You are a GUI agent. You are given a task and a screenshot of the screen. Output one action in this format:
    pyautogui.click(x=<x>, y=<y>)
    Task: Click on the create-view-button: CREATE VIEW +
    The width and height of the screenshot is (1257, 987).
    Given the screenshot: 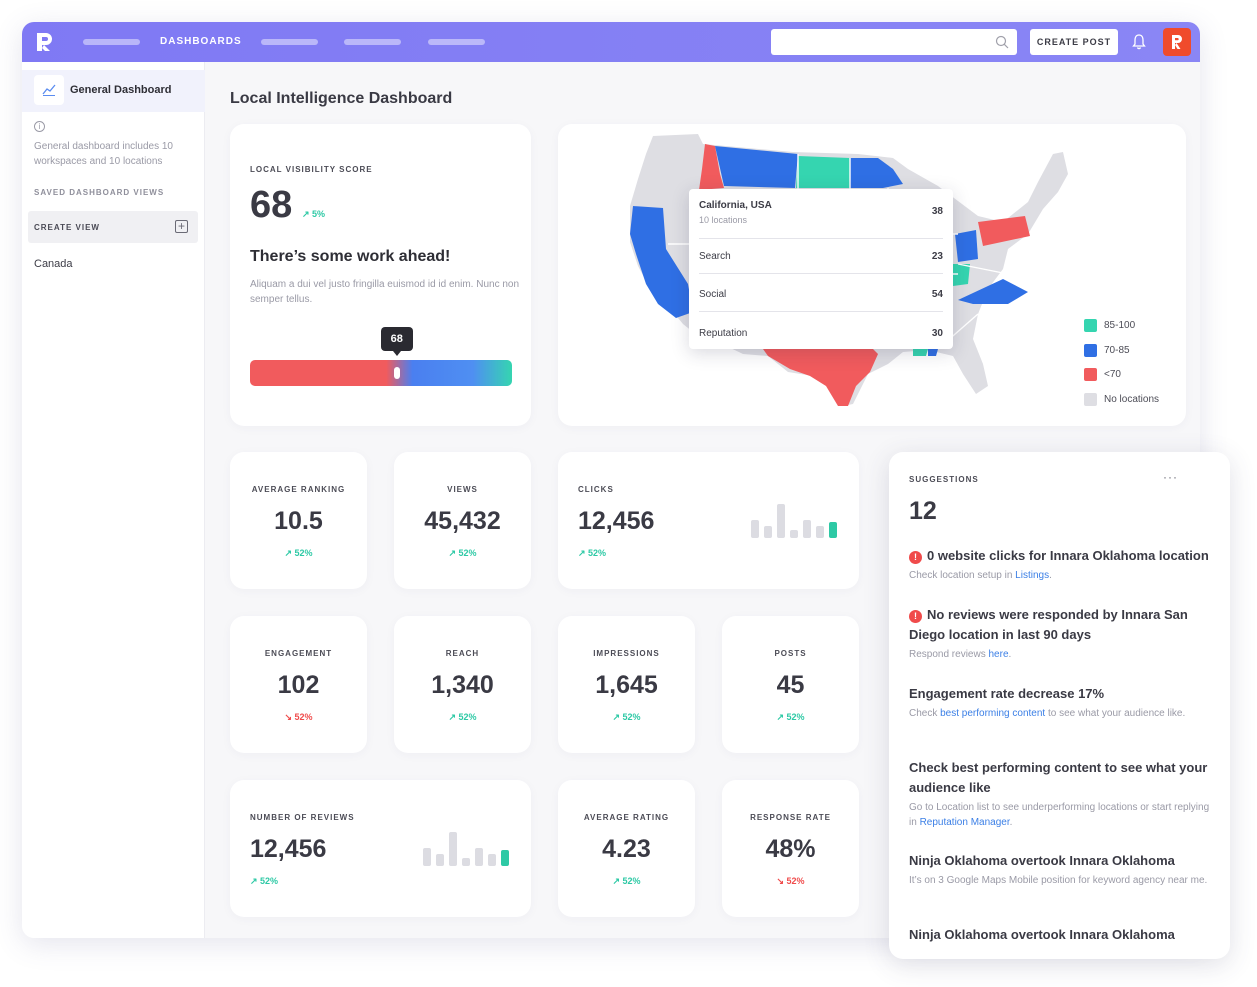 What is the action you would take?
    pyautogui.click(x=113, y=227)
    